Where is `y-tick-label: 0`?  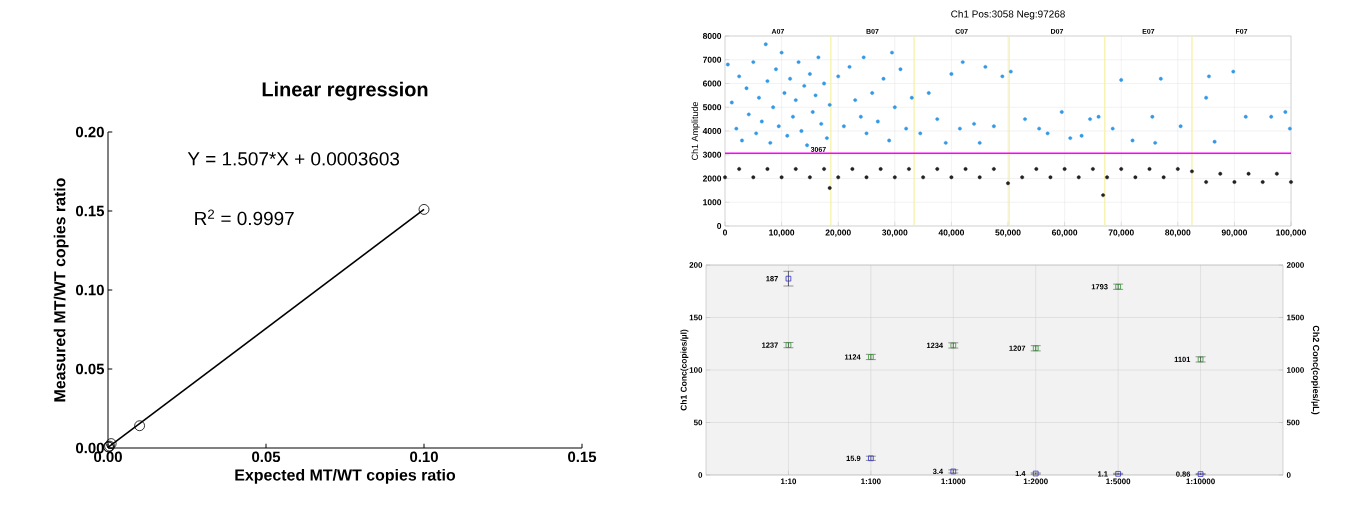 y-tick-label: 0 is located at coordinates (719, 226).